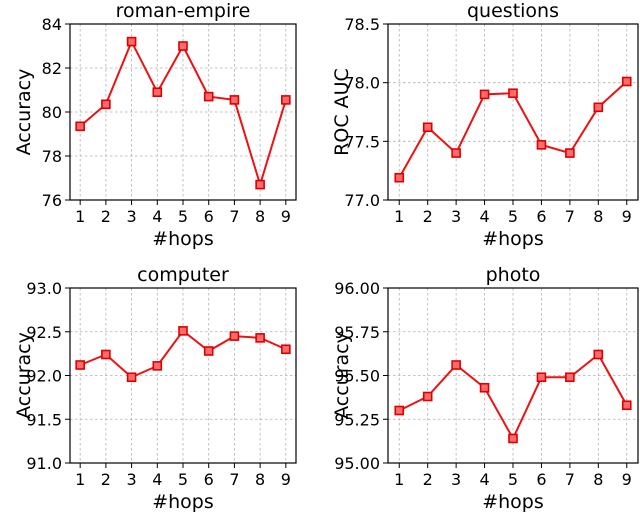  Describe the element at coordinates (362, 83) in the screenshot. I see `y-tick-label: 78.0` at that location.